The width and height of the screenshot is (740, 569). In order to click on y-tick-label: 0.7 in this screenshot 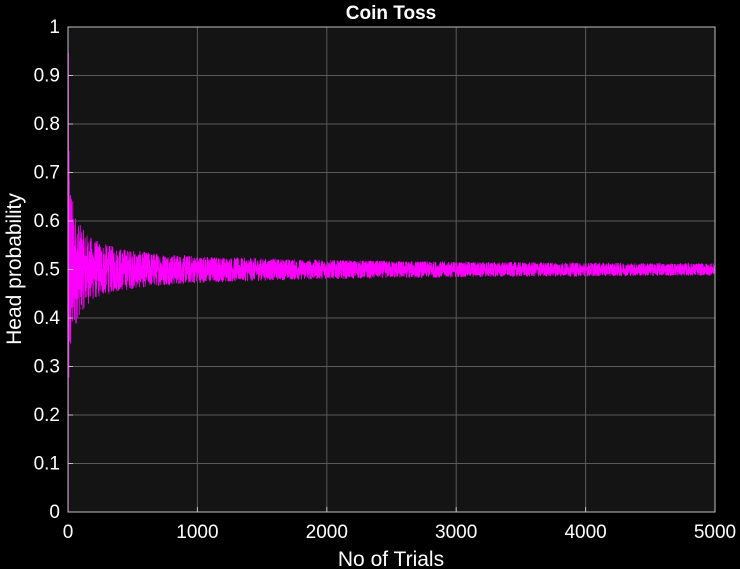, I will do `click(47, 173)`.